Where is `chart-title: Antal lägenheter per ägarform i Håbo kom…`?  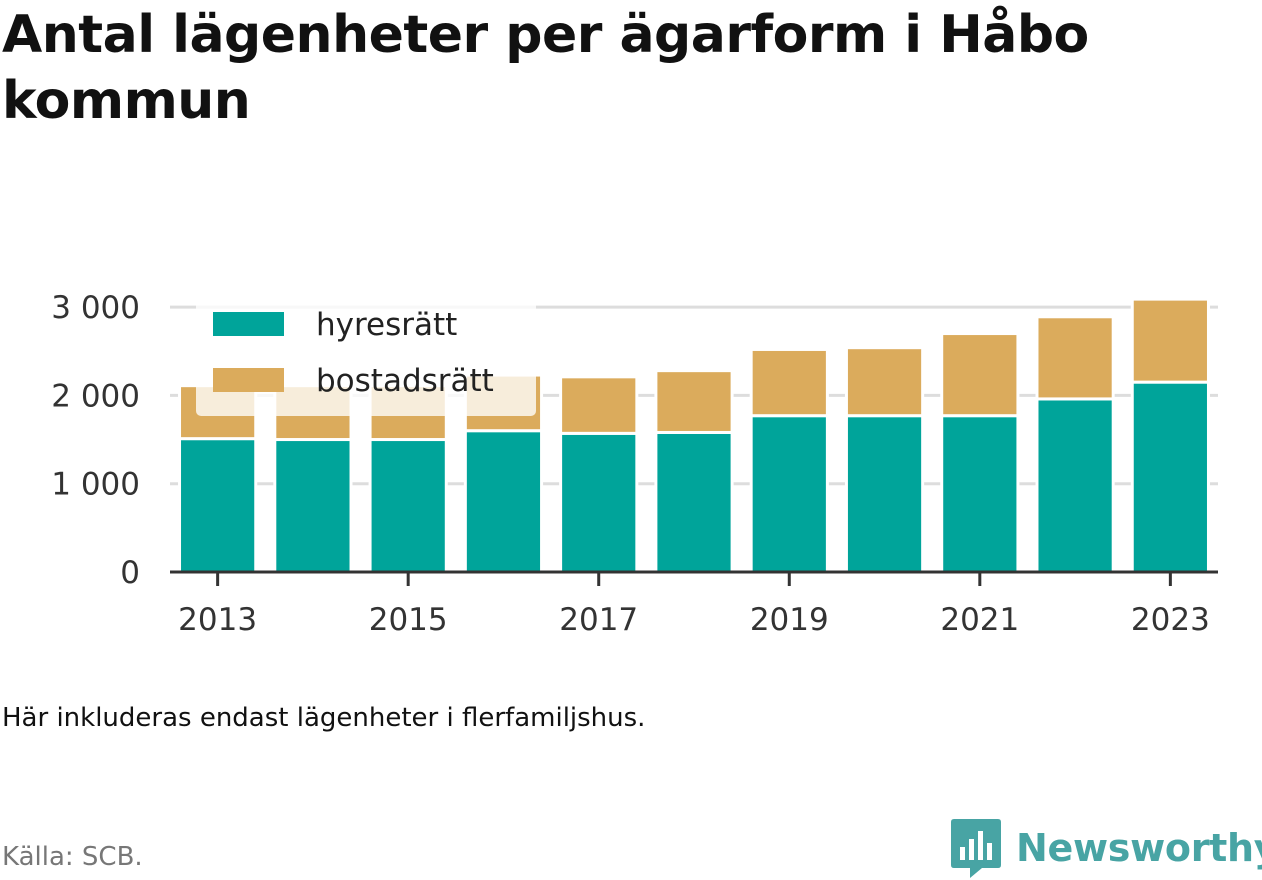
chart-title: Antal lägenheter per ägarform i Håbo kom… is located at coordinates (545, 68).